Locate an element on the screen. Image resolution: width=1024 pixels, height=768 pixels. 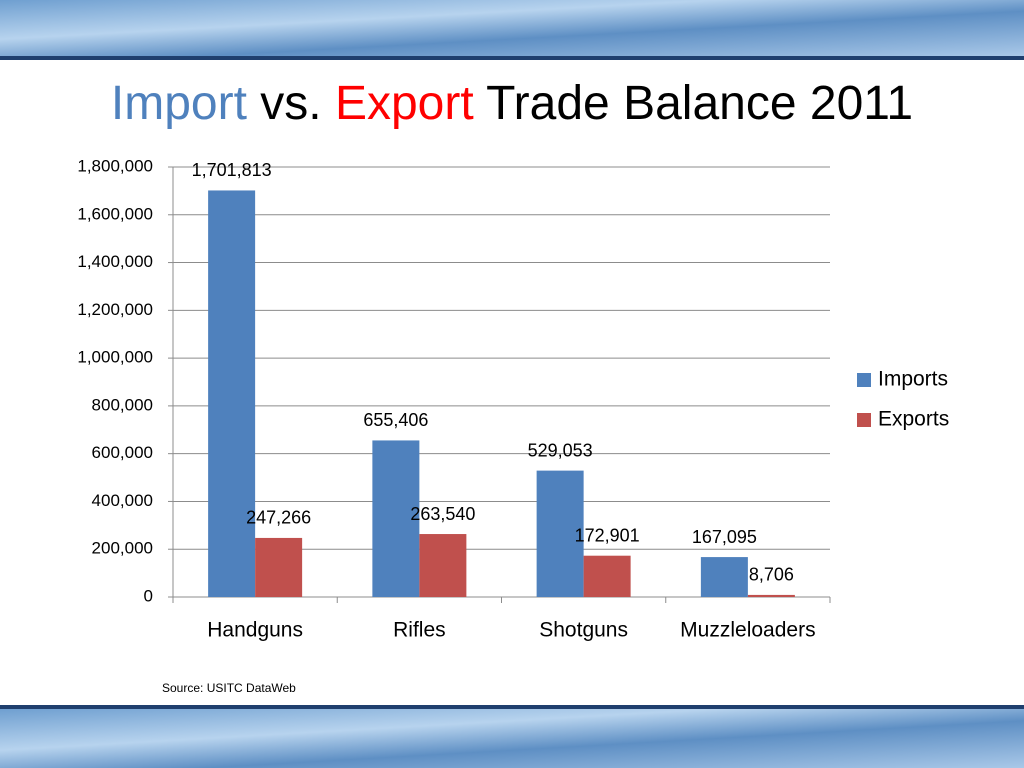
y-tick-label: 0 is located at coordinates (148, 595).